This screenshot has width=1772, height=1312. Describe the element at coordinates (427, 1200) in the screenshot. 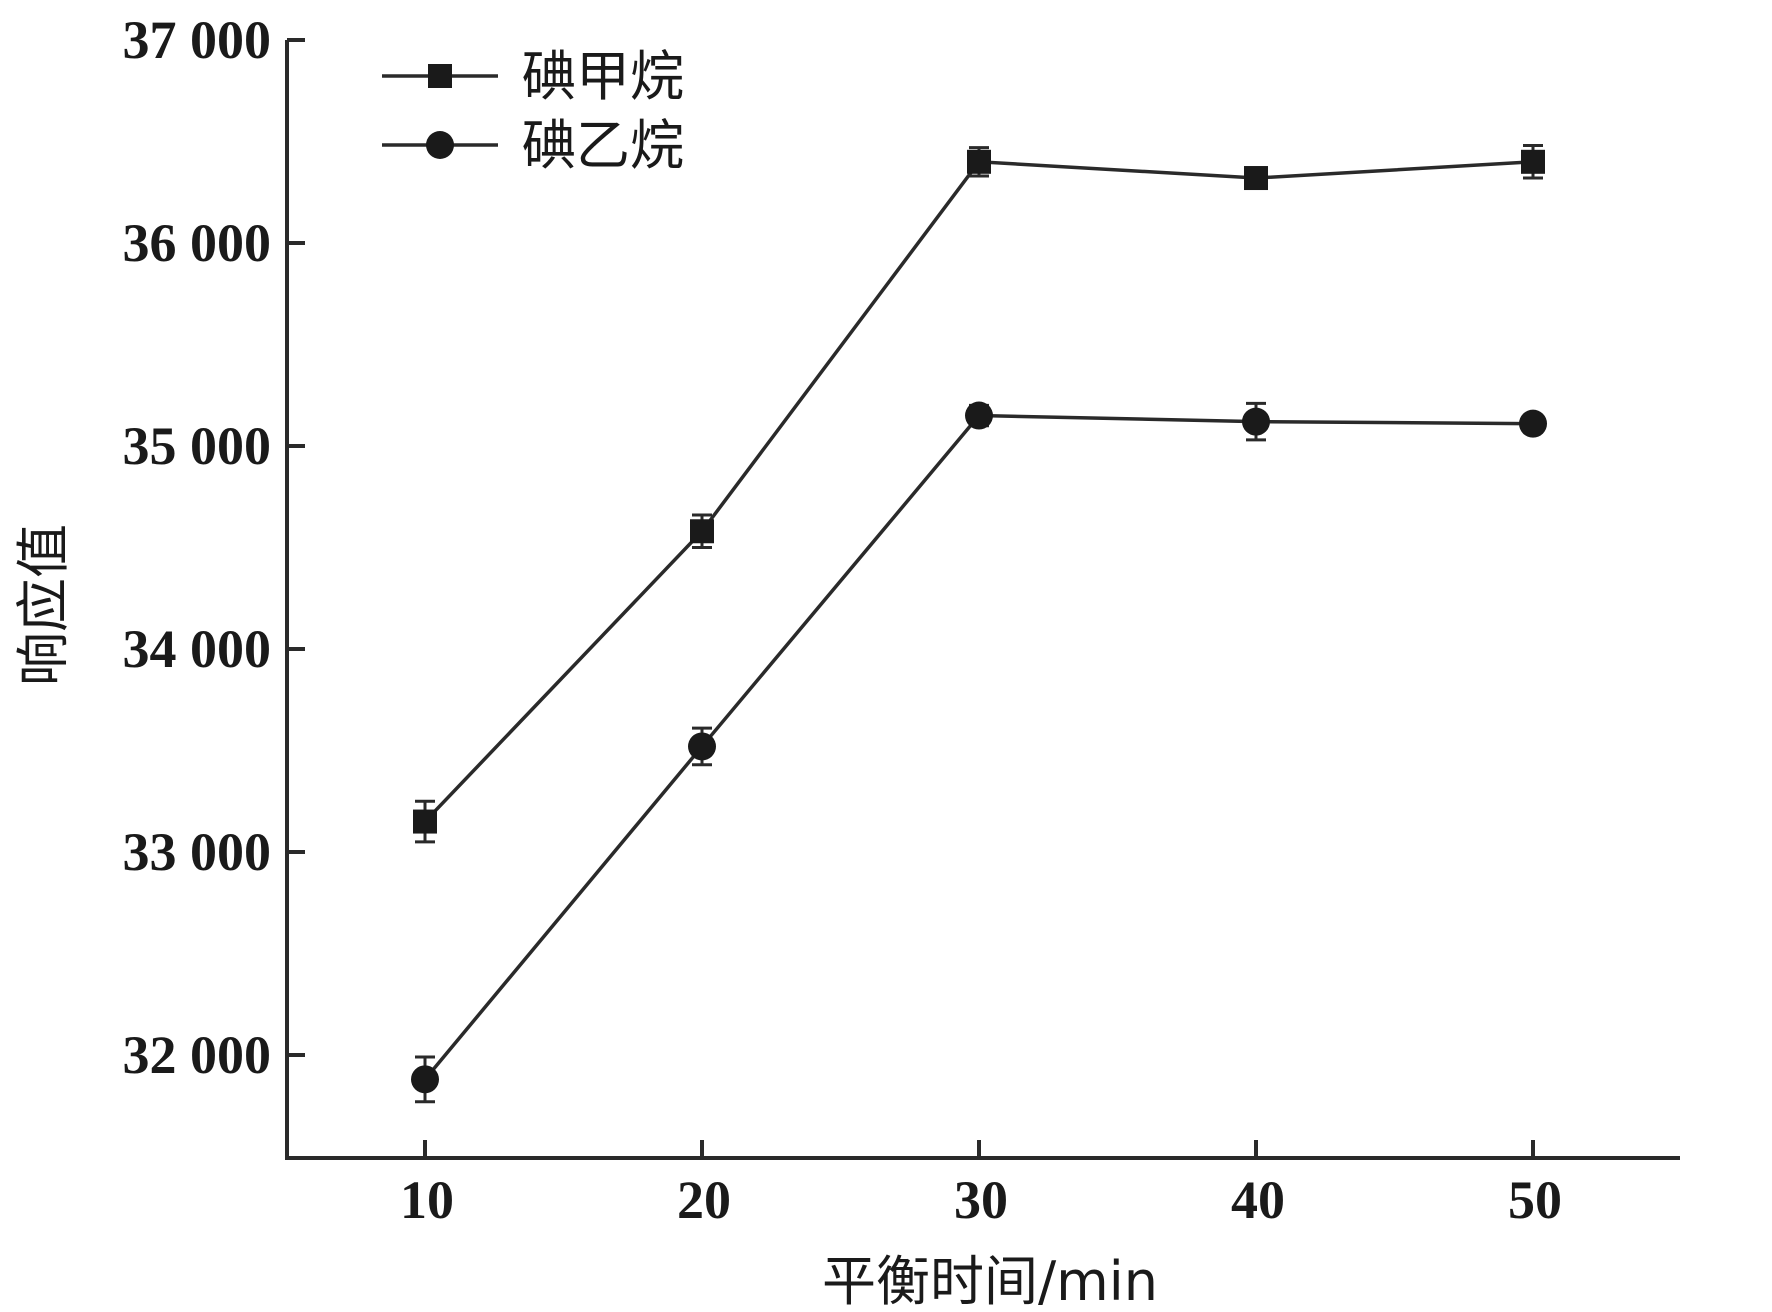

I see `x-tick-label: 10` at that location.